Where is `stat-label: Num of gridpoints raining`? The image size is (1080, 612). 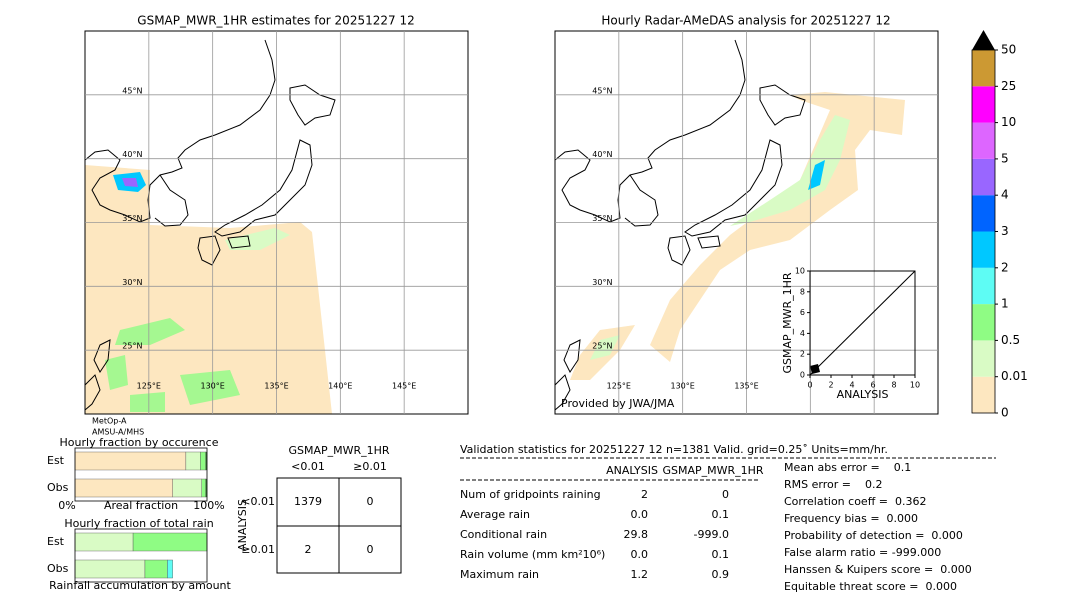 stat-label: Num of gridpoints raining is located at coordinates (530, 494).